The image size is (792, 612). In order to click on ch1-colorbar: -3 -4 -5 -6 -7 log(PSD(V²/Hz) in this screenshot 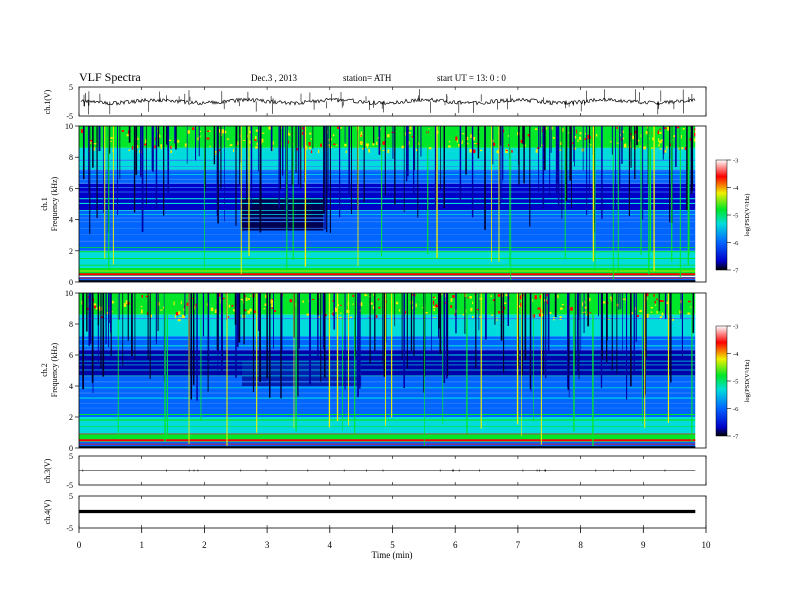, I will do `click(733, 216)`.